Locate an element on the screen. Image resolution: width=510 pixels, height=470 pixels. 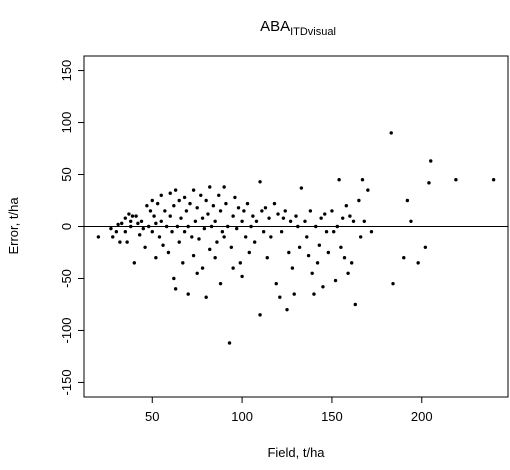
chart-title-subscript: ITDvisual is located at coordinates (313, 32).